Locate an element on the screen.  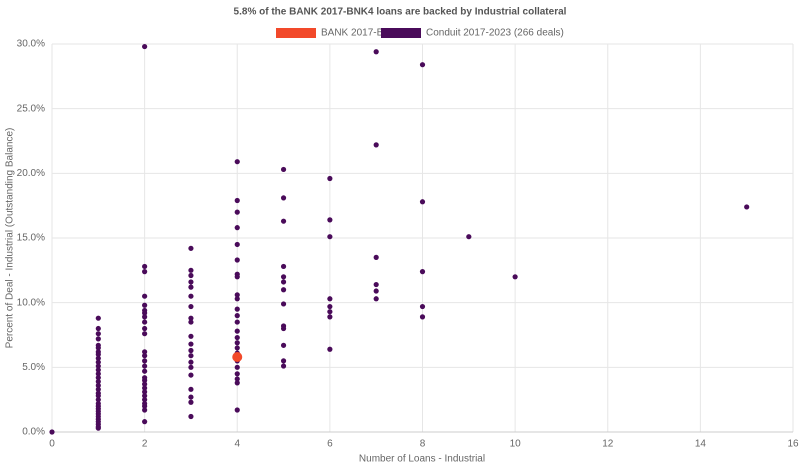
y-tick-label: 0.0% is located at coordinates (33, 432).